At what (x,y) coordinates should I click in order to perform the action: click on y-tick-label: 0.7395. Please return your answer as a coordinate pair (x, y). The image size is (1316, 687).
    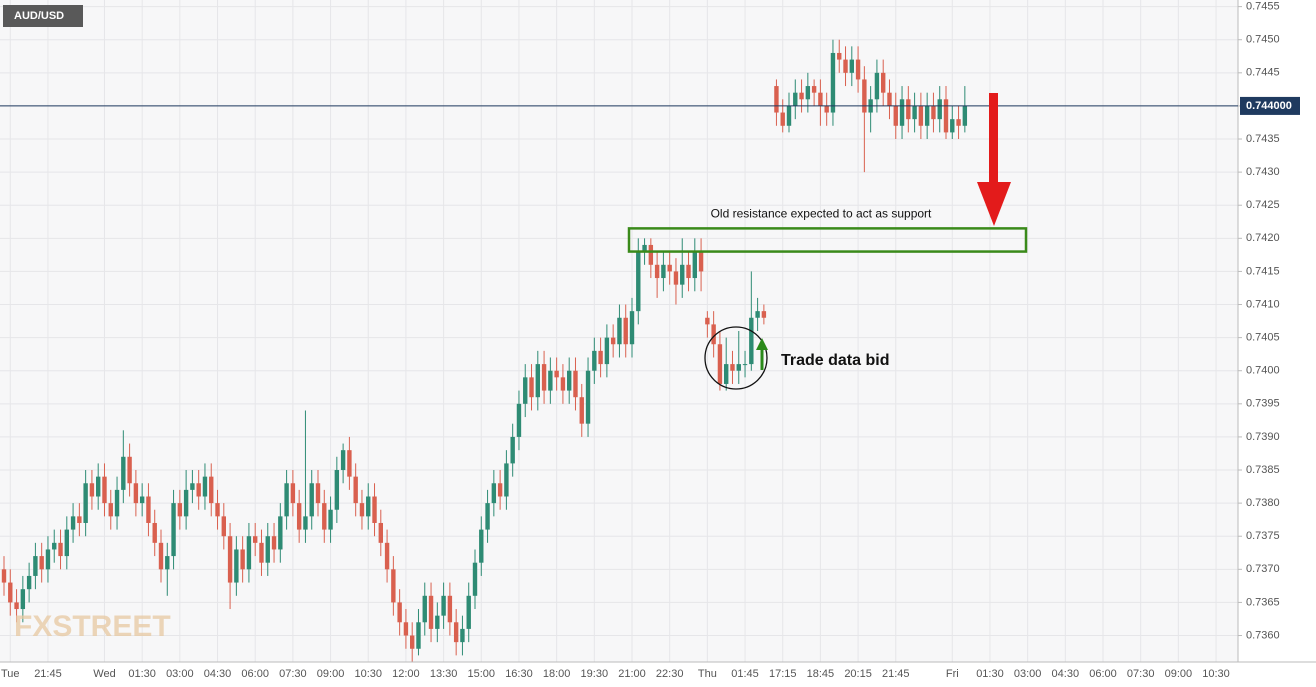
    Looking at the image, I should click on (1263, 404).